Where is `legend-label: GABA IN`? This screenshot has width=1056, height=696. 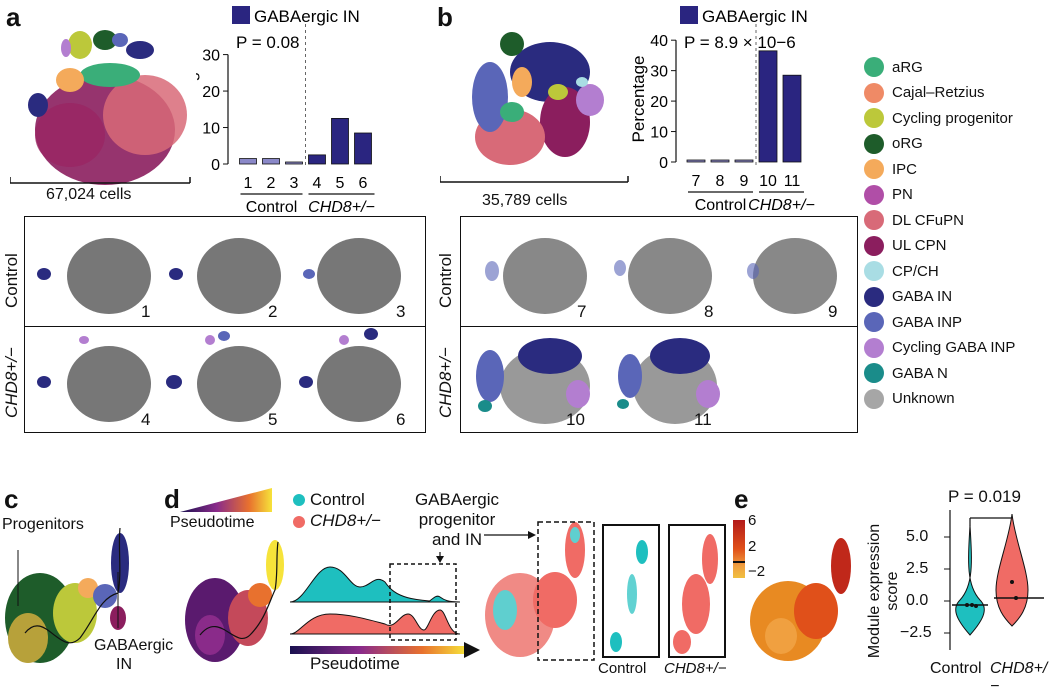 legend-label: GABA IN is located at coordinates (922, 296).